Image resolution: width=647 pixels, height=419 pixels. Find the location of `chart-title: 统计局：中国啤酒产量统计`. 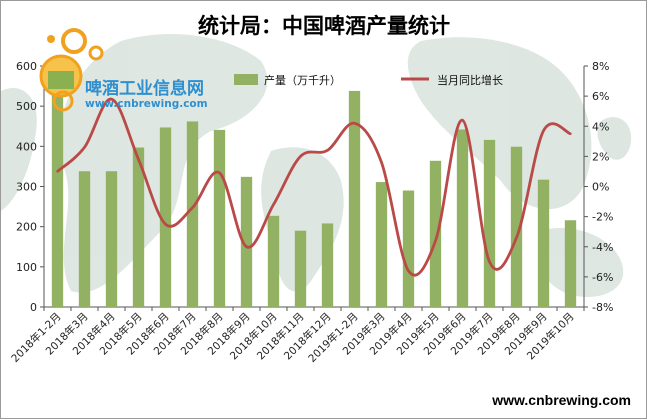

chart-title: 统计局：中国啤酒产量统计 is located at coordinates (324, 26).